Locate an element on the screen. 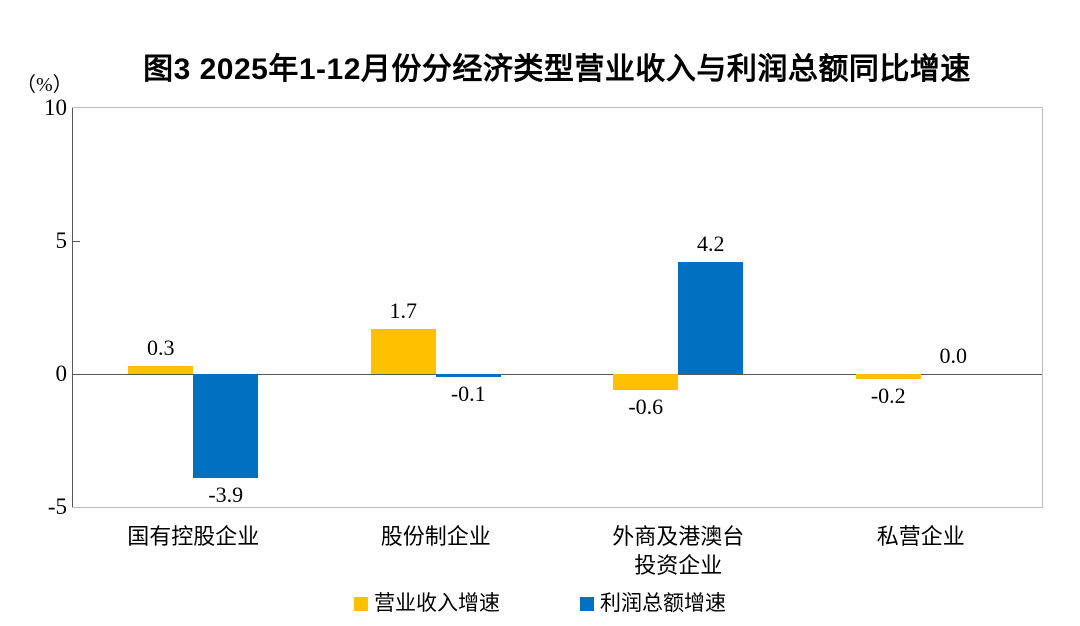 The height and width of the screenshot is (626, 1080). value-label: -0.1 is located at coordinates (468, 393).